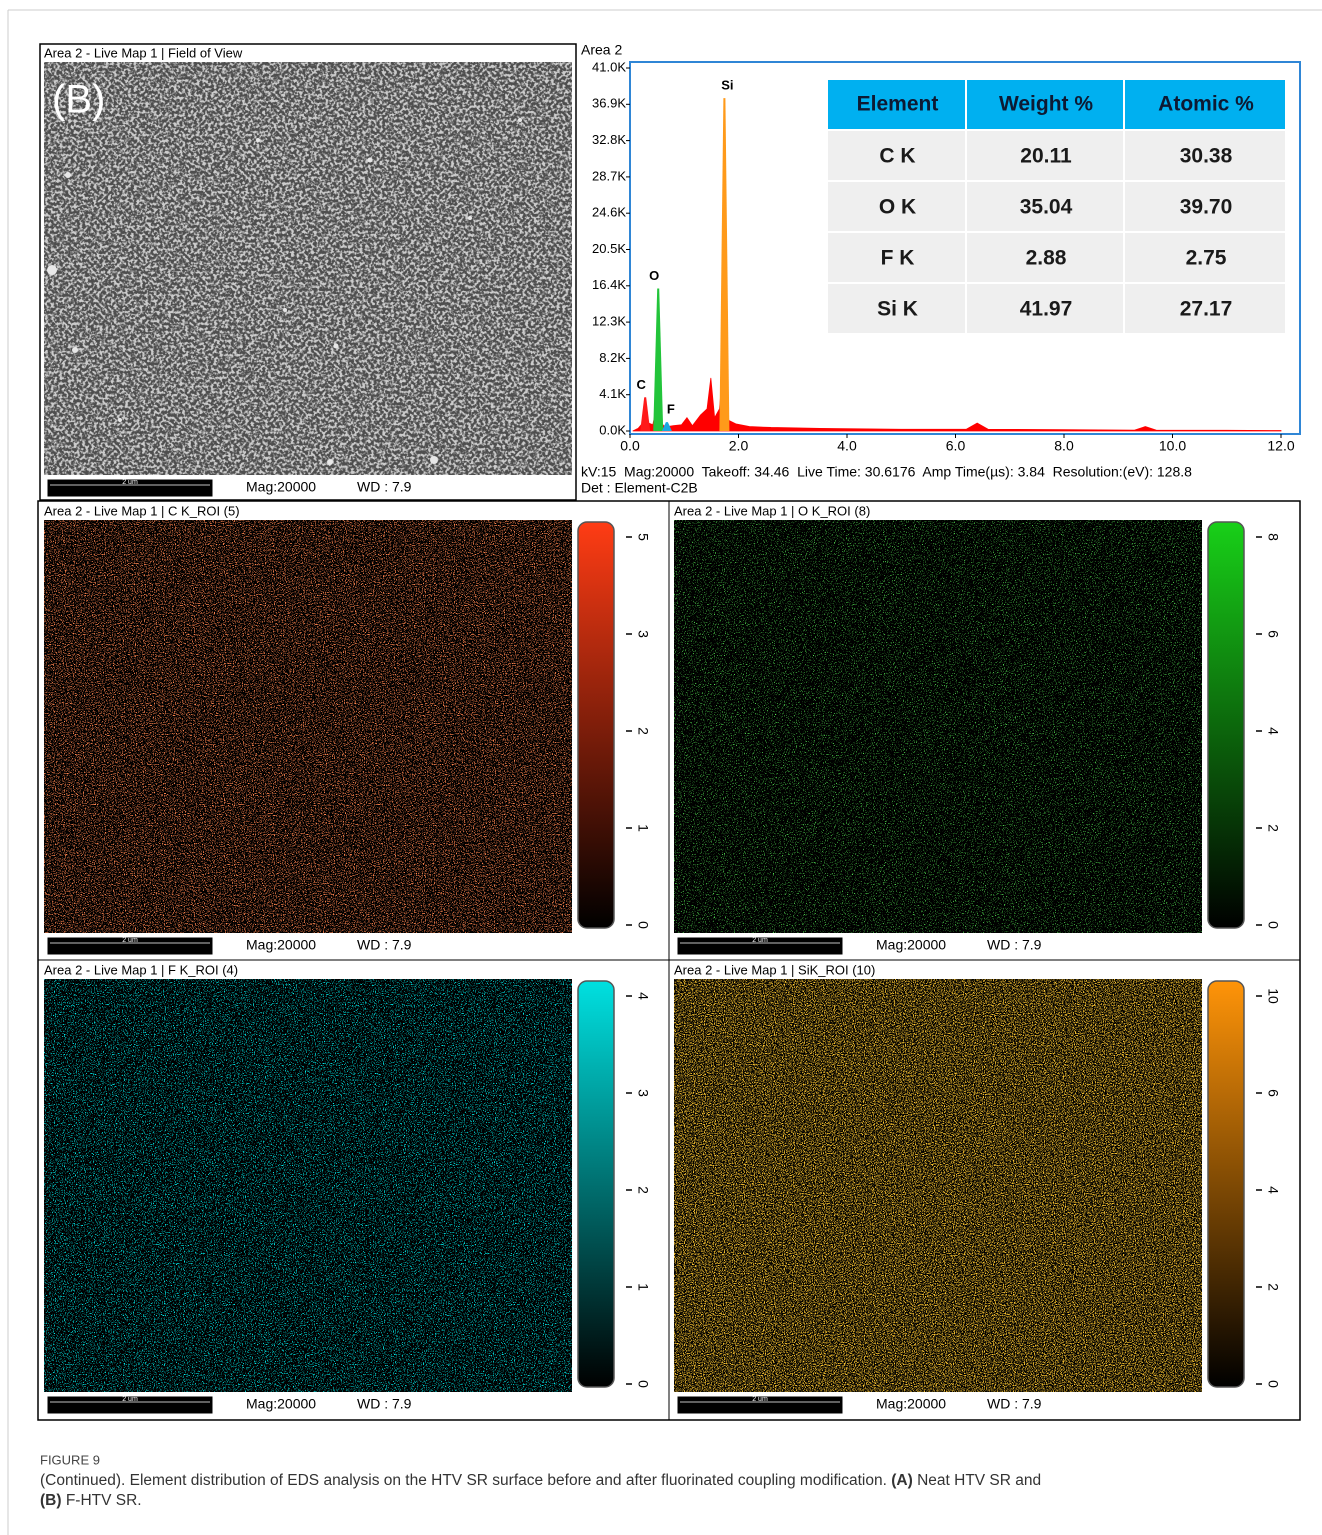 The height and width of the screenshot is (1535, 1322). What do you see at coordinates (612, 429) in the screenshot?
I see `y-tick-label: 0.0K` at bounding box center [612, 429].